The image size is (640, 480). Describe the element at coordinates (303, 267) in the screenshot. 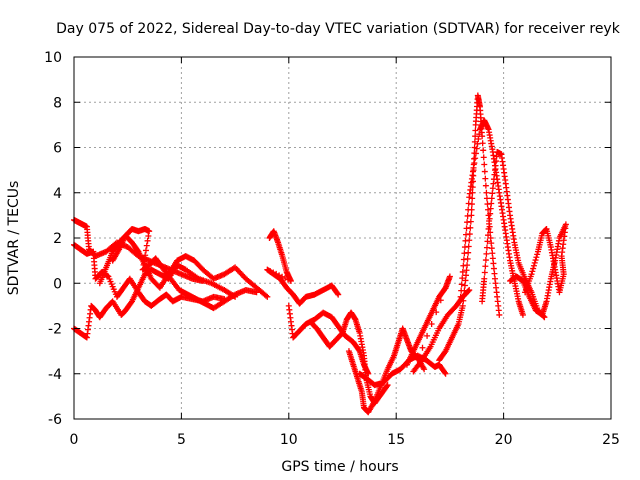

I see `series-sat-f` at that location.